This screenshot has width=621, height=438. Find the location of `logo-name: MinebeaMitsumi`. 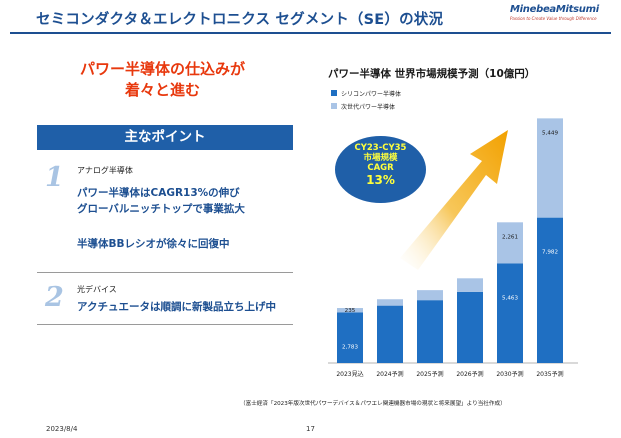

logo-name: MinebeaMitsumi is located at coordinates (554, 9).